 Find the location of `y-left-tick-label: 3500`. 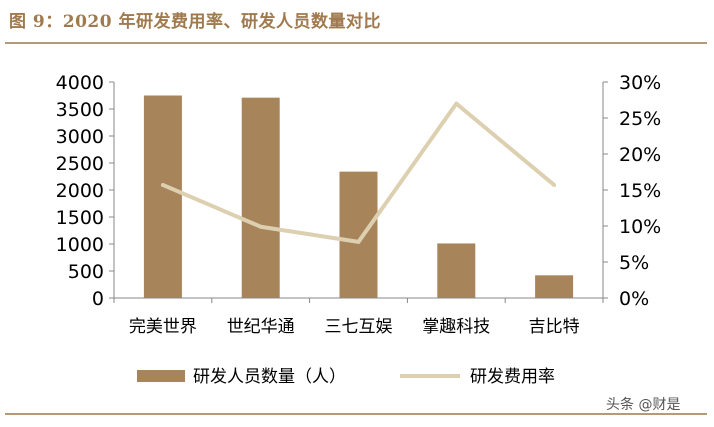

y-left-tick-label: 3500 is located at coordinates (80, 110).